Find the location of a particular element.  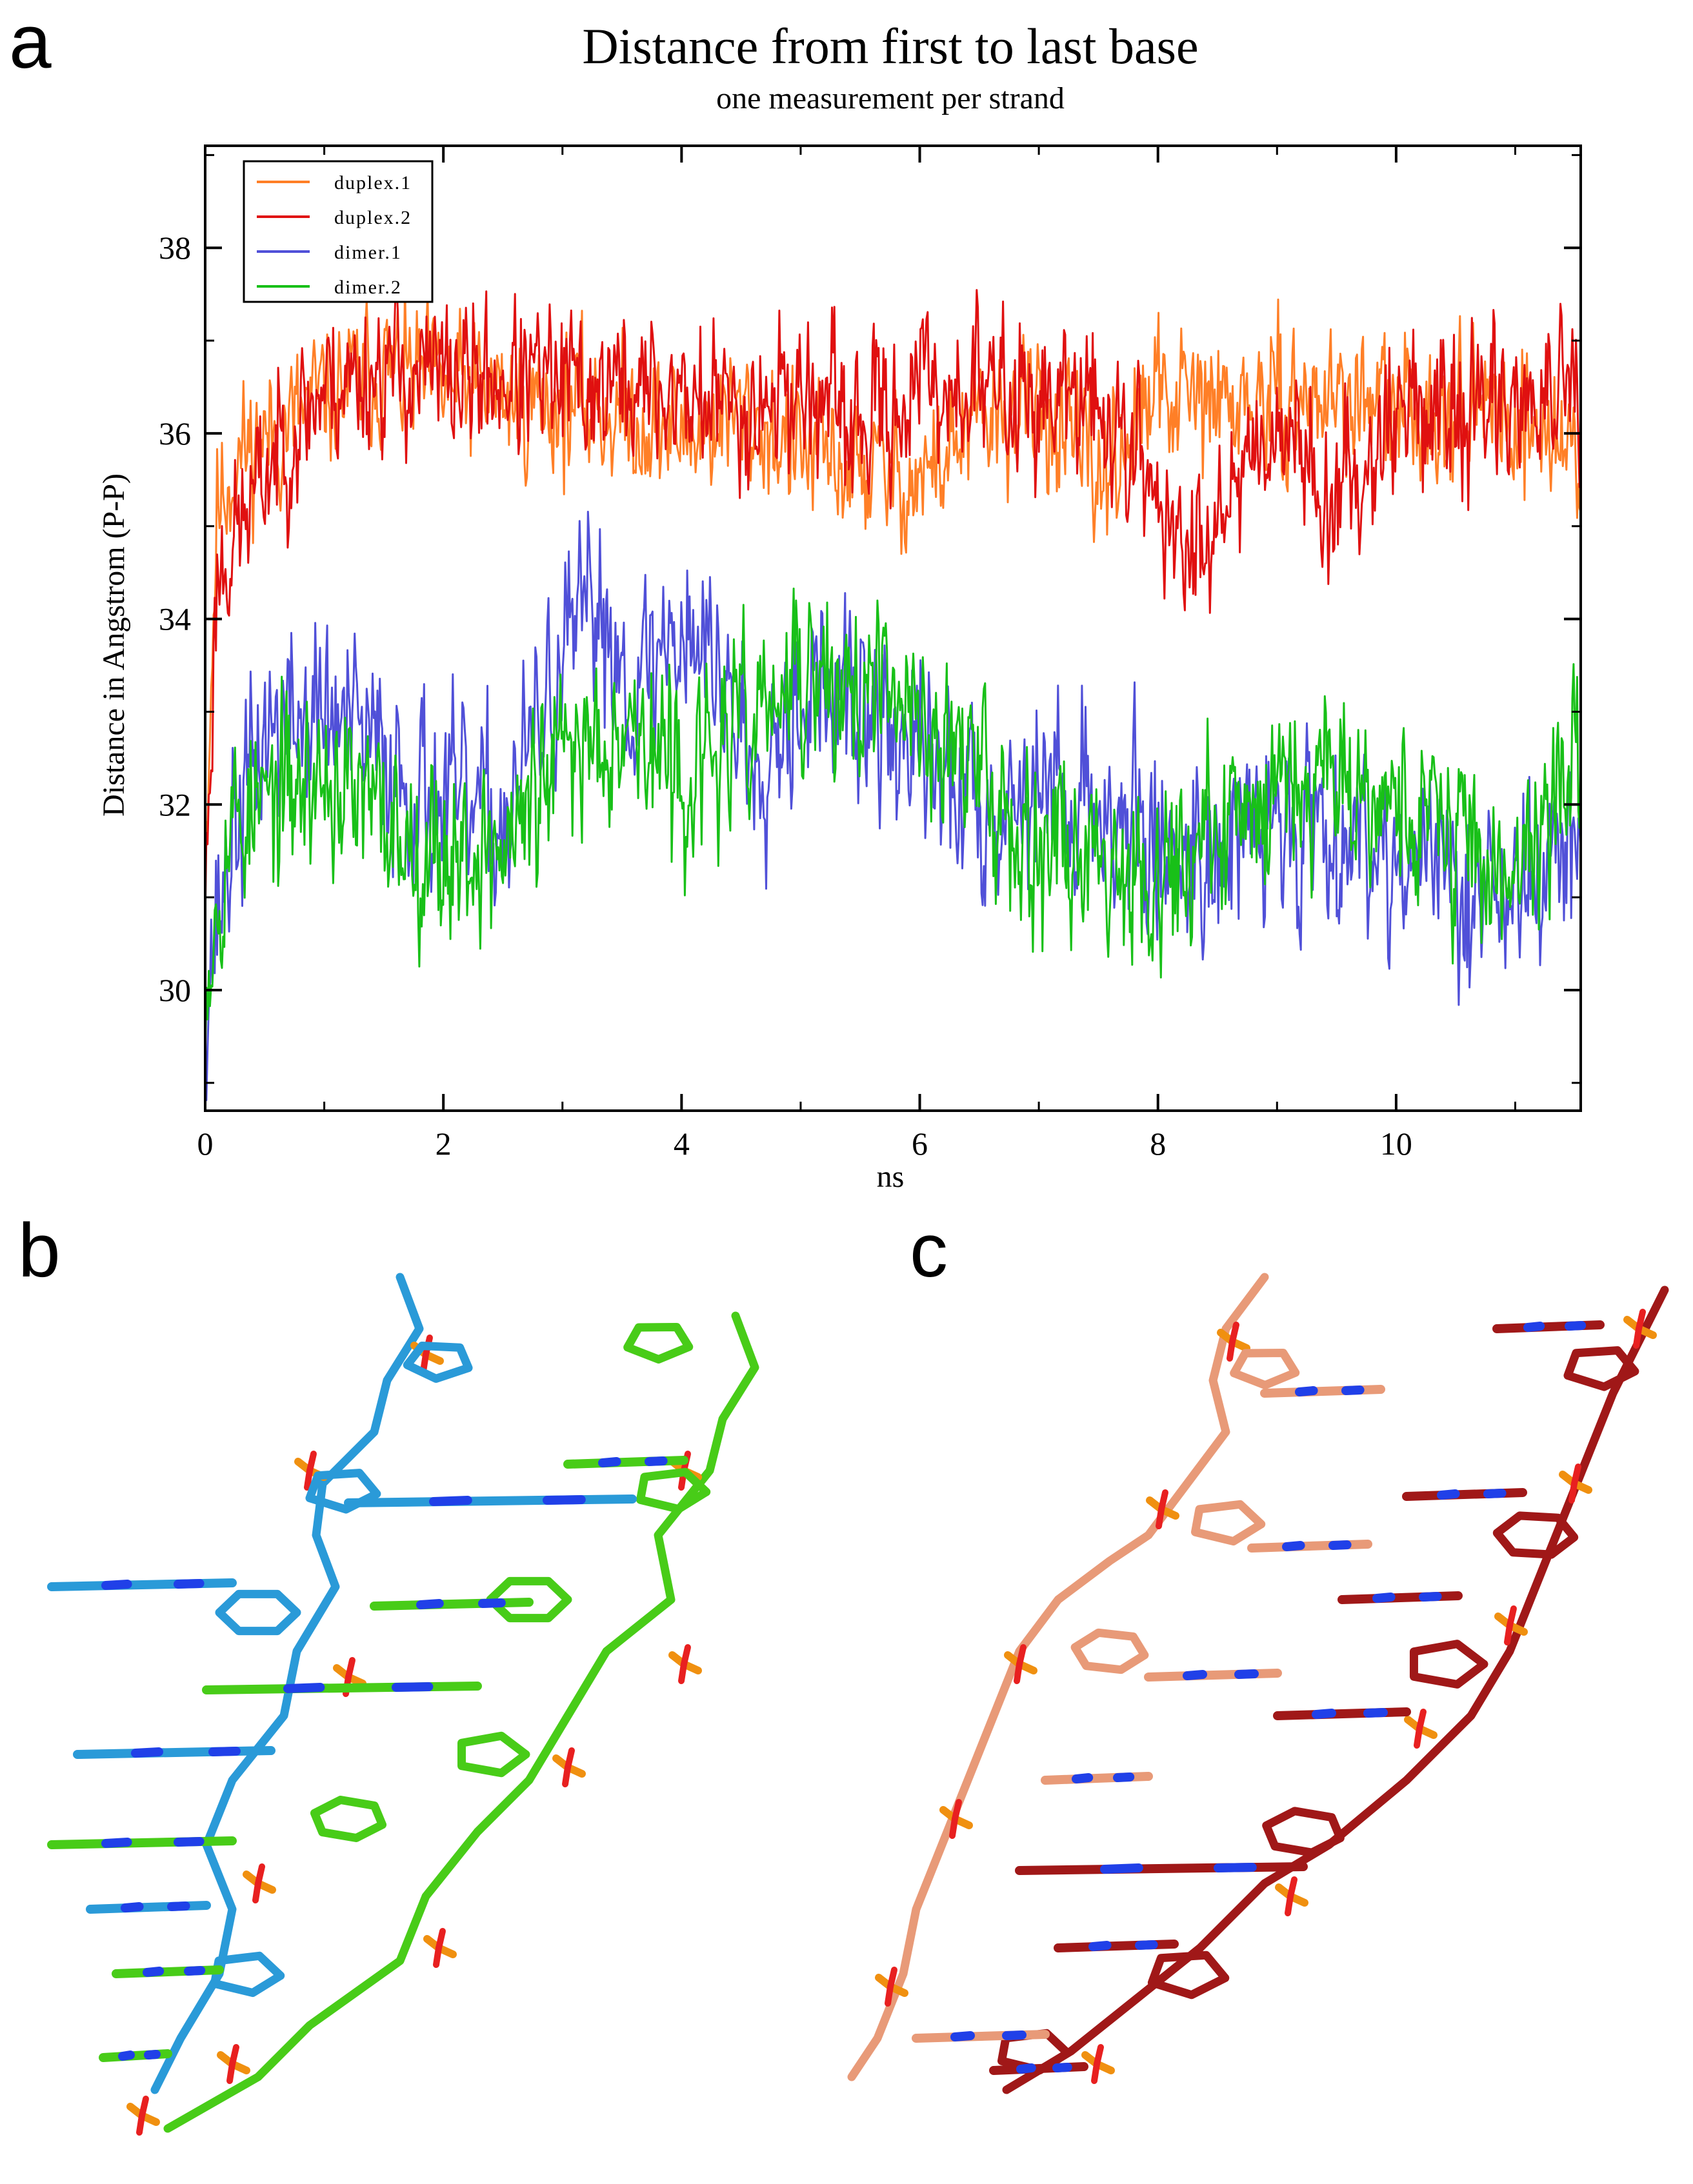

x-tick-label: 6 is located at coordinates (920, 1144).